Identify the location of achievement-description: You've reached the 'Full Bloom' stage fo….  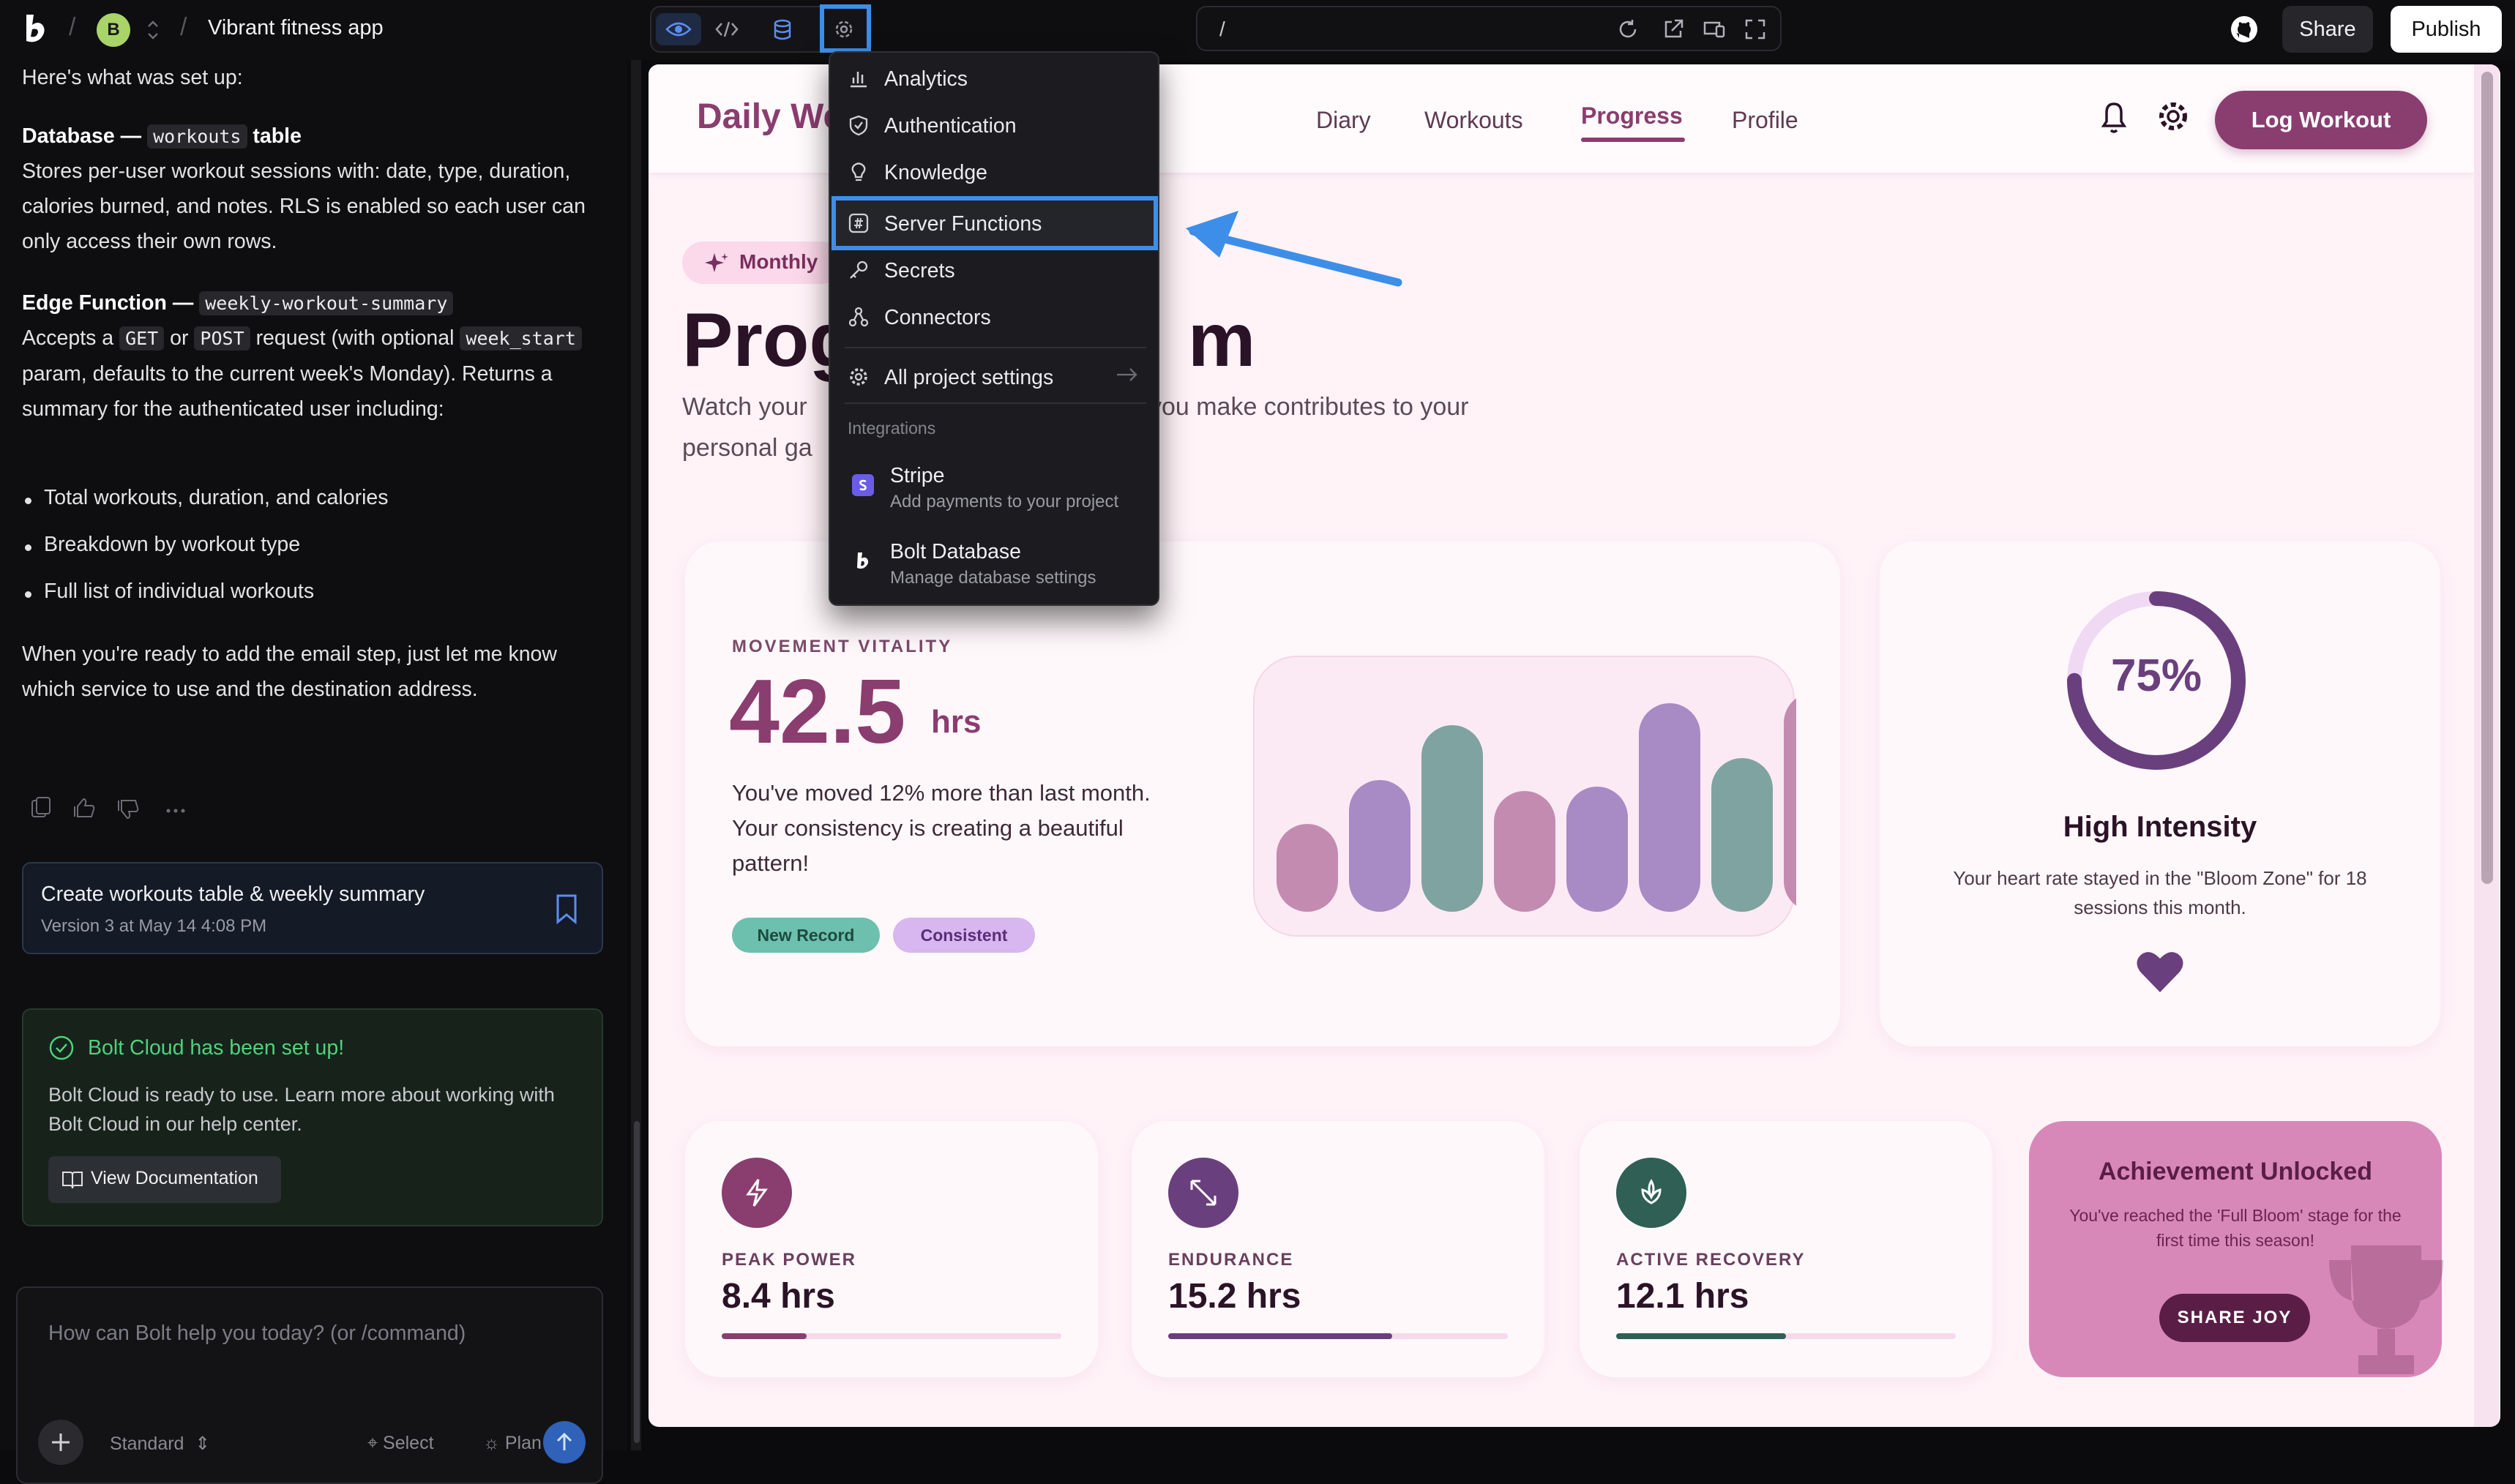
(2236, 1228).